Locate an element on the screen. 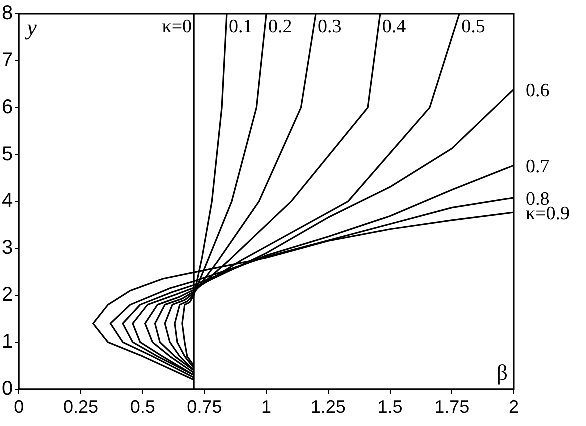 Image resolution: width=586 pixels, height=426 pixels. y-tick-label: 4 is located at coordinates (8, 201).